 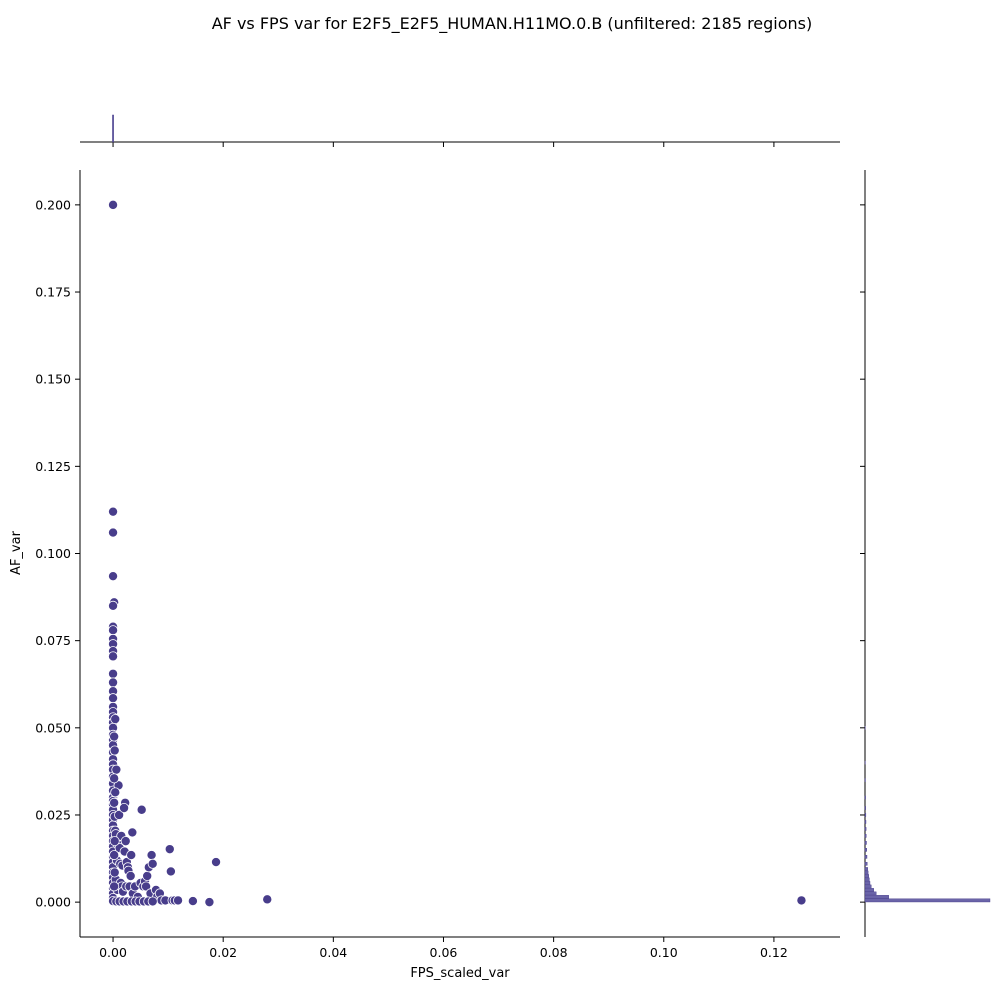 I want to click on y-tick-label: 0.000, so click(x=53, y=902).